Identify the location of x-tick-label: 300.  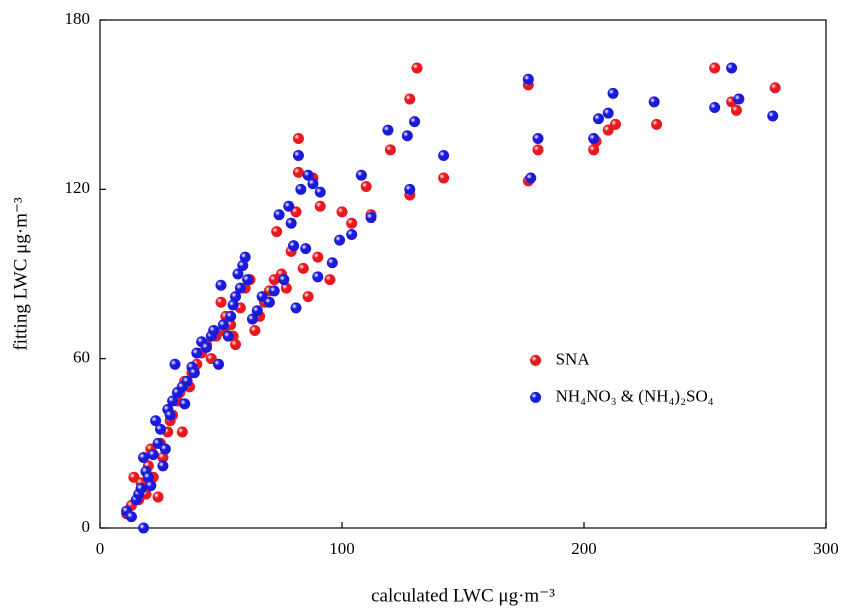
(826, 548).